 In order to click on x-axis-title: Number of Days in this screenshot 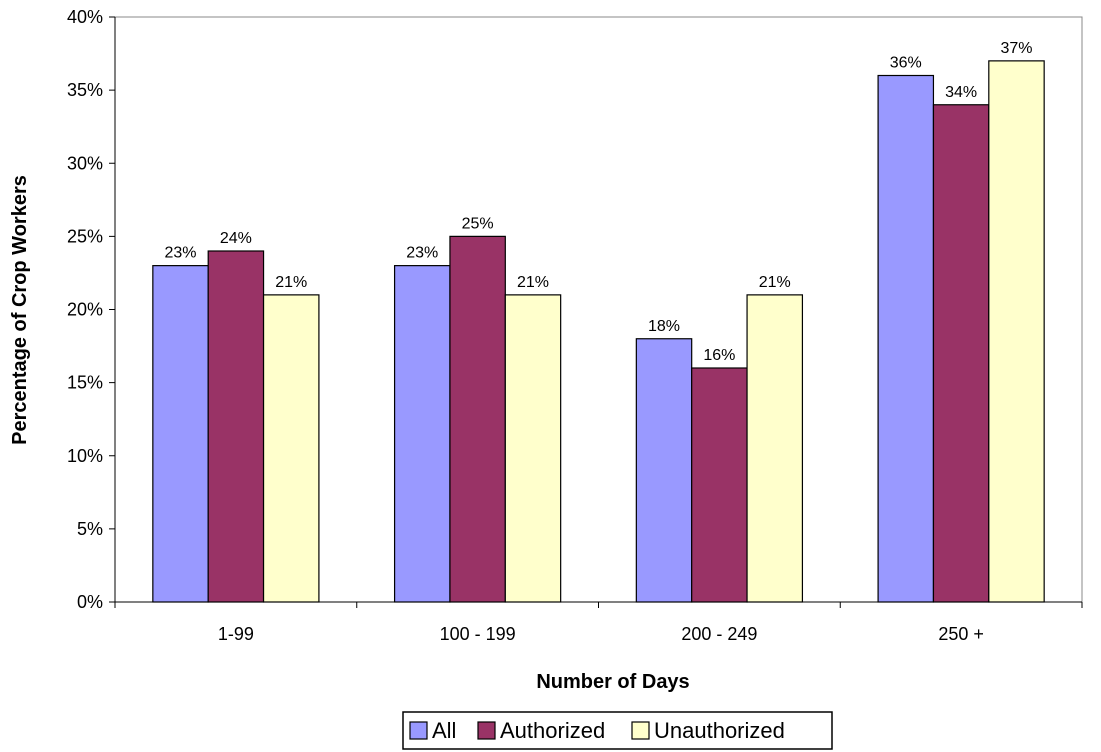, I will do `click(612, 682)`.